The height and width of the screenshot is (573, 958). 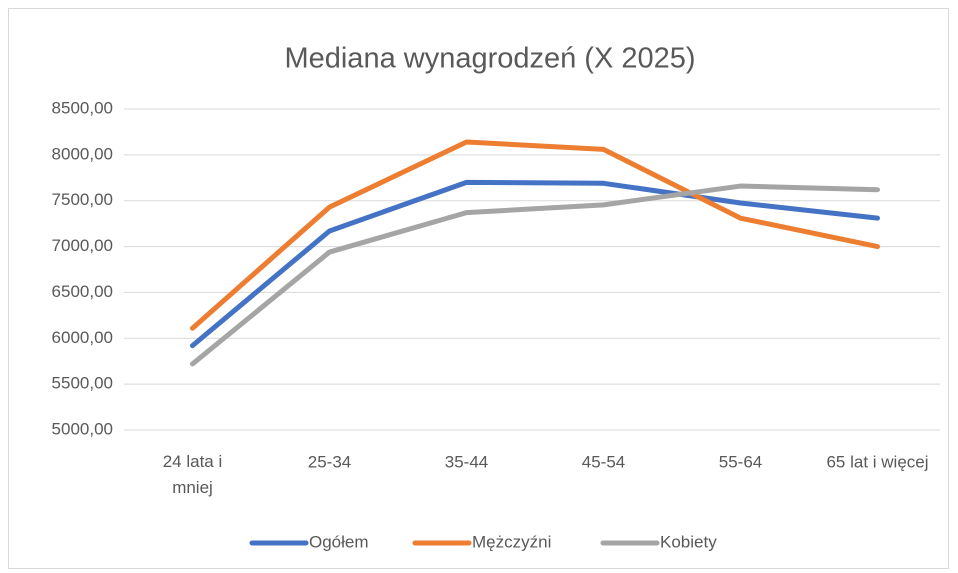 I want to click on x-tick-label: 24 lata i mniej, so click(x=193, y=474).